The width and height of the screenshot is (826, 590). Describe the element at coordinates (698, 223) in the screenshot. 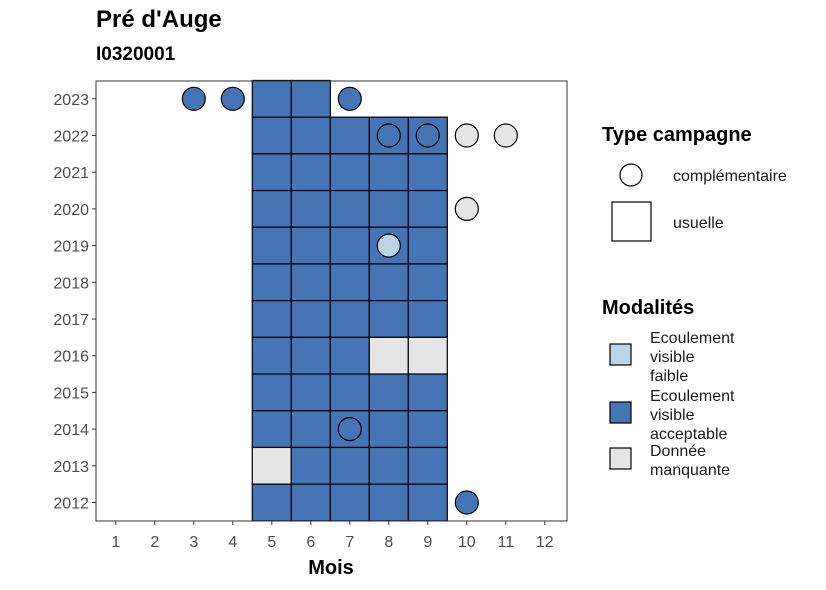

I see `legend-usuelle-label: usuelle` at that location.